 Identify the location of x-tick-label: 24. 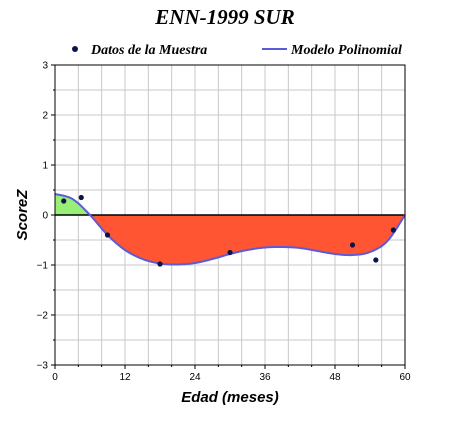
(195, 377).